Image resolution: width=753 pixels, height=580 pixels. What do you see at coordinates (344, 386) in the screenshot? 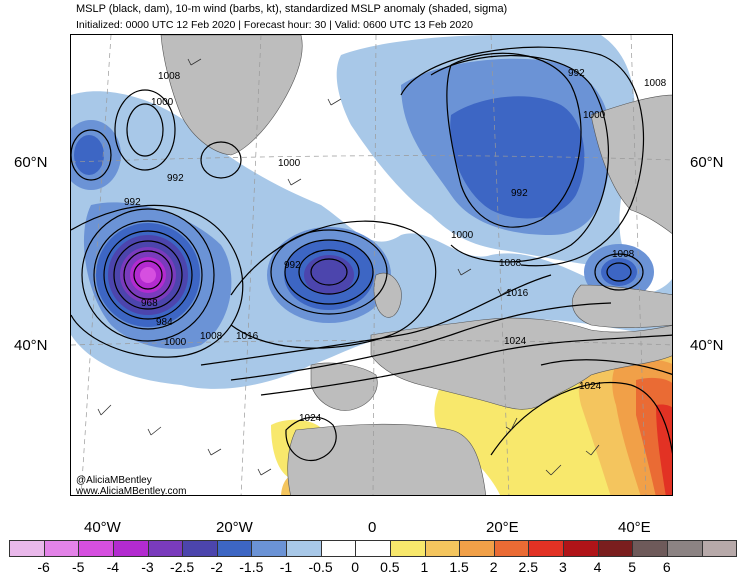
I see `iberia` at bounding box center [344, 386].